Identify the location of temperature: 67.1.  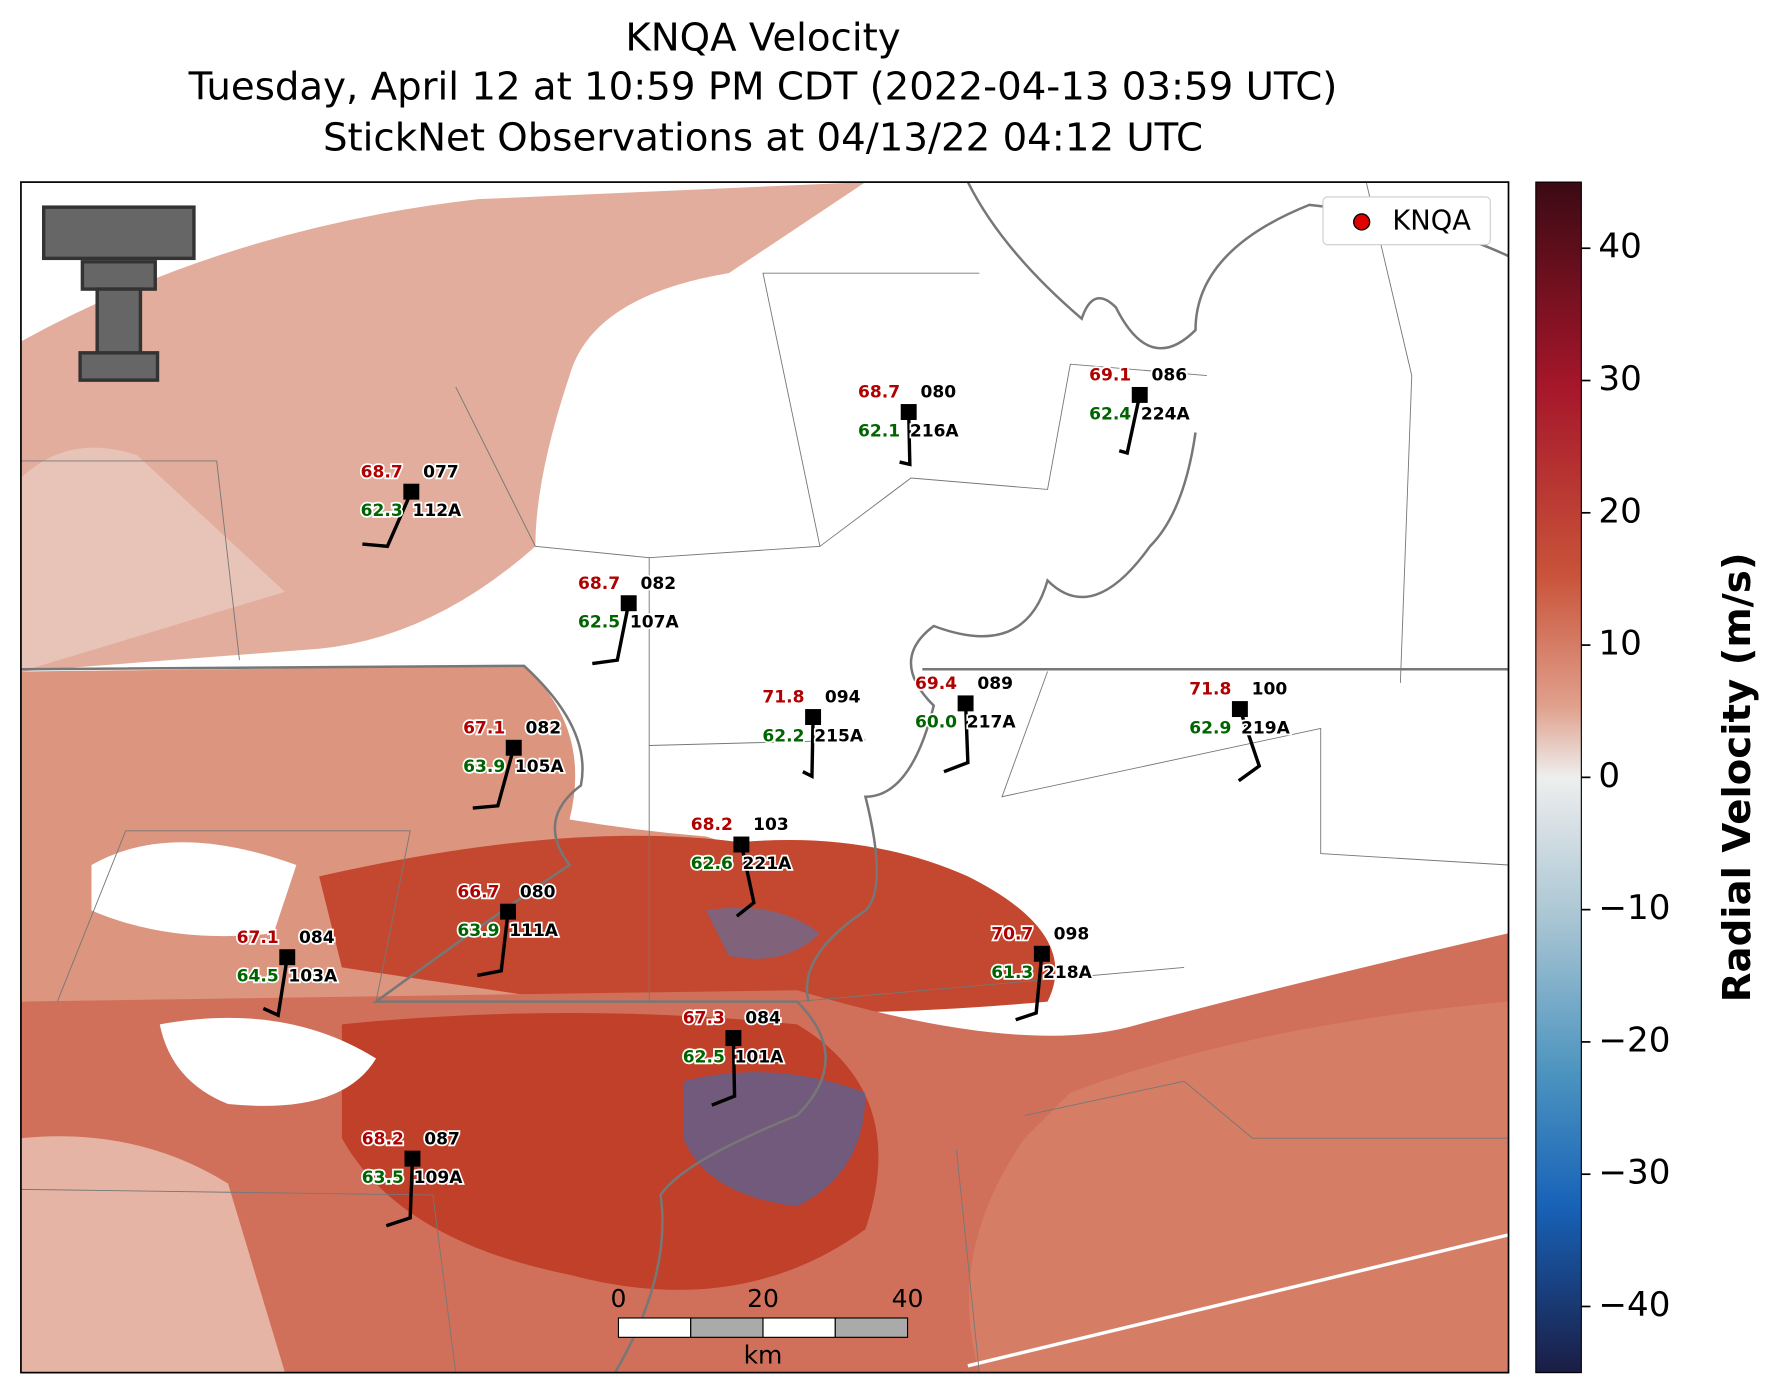
(258, 938).